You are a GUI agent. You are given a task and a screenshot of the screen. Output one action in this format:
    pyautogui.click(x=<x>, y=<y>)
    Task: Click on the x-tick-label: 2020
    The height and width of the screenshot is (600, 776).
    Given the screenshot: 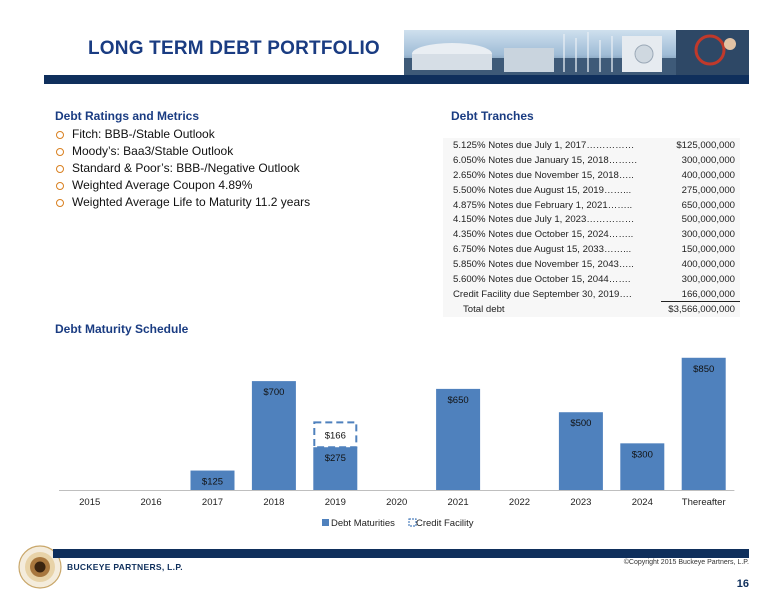 What is the action you would take?
    pyautogui.click(x=396, y=502)
    